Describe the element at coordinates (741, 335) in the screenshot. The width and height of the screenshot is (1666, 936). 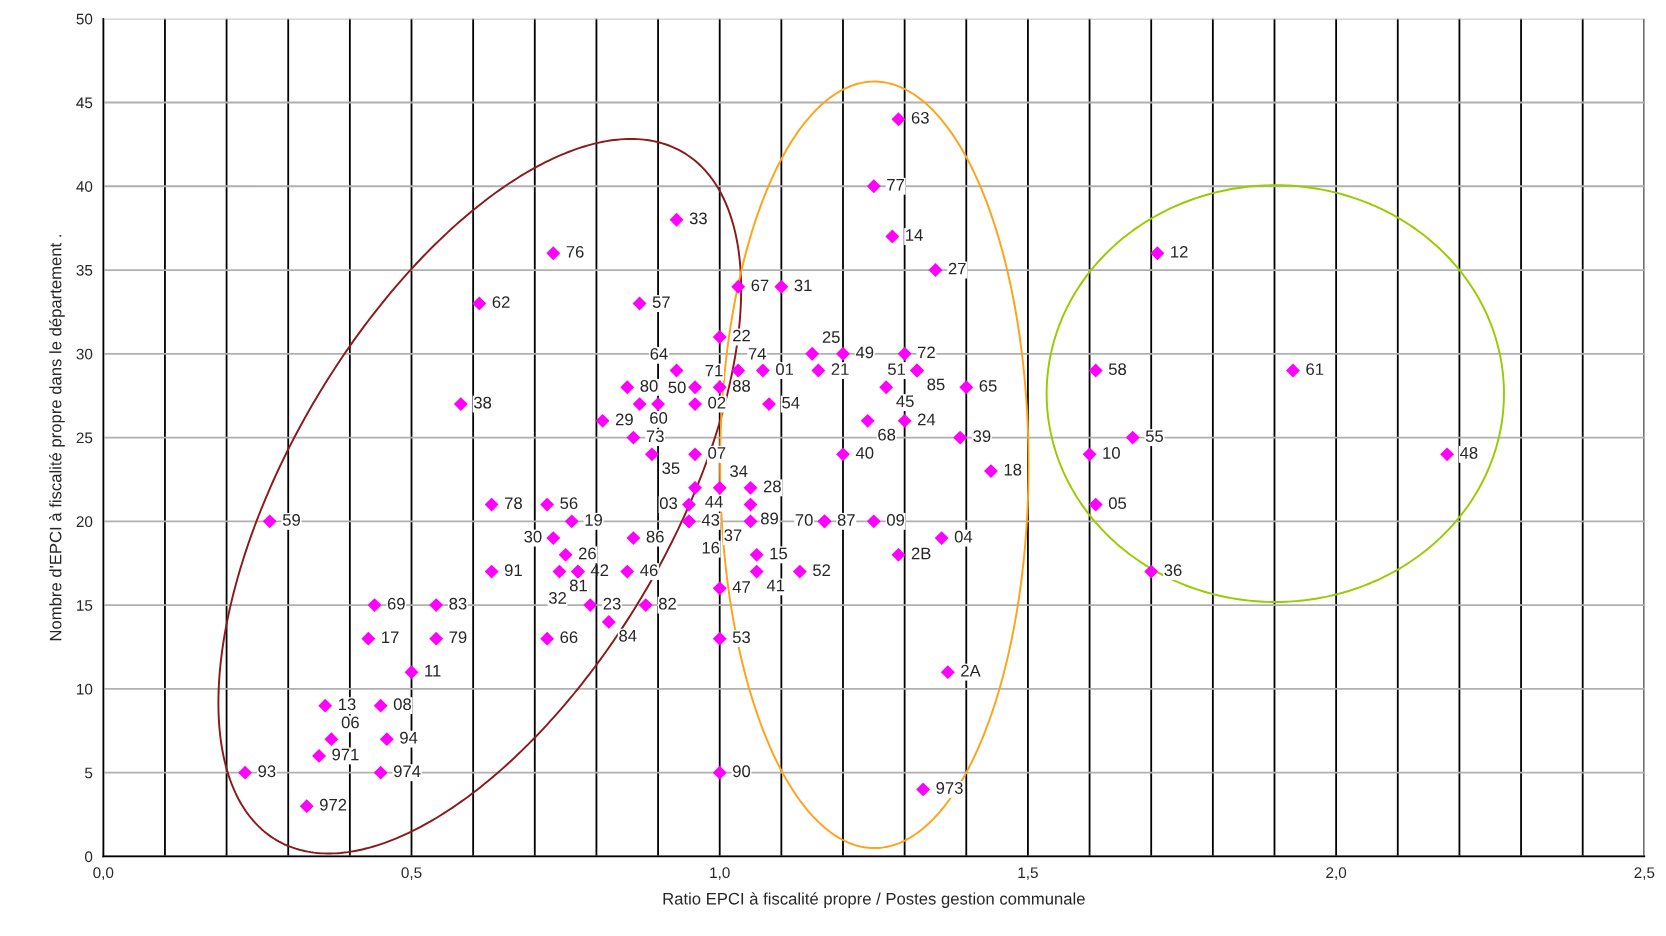
I see `annotation: 22` at that location.